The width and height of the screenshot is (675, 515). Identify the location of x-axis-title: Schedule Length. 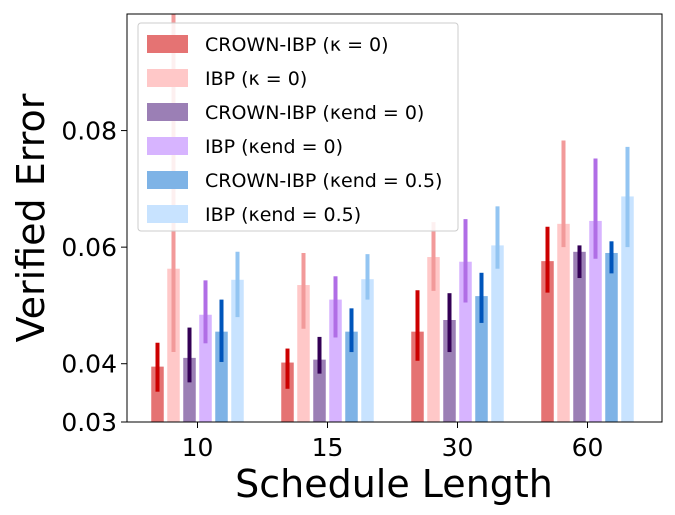
(394, 484).